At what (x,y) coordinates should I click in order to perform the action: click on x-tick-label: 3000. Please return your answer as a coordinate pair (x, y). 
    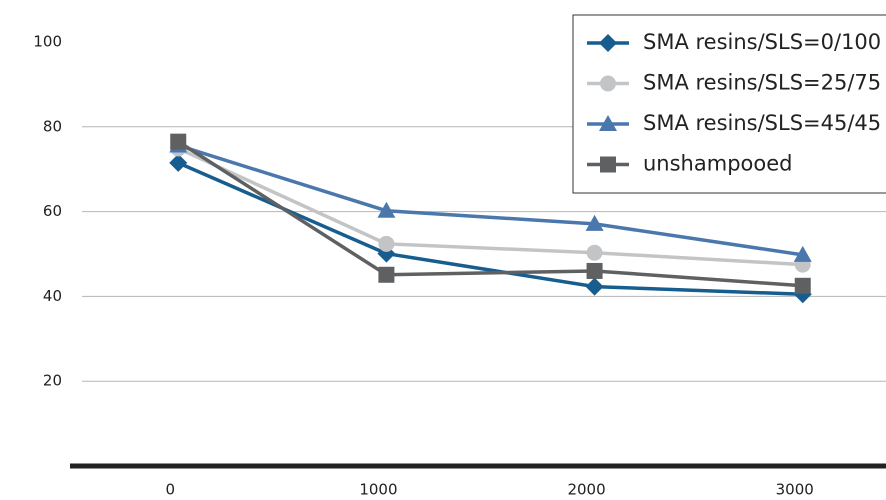
    Looking at the image, I should click on (795, 490).